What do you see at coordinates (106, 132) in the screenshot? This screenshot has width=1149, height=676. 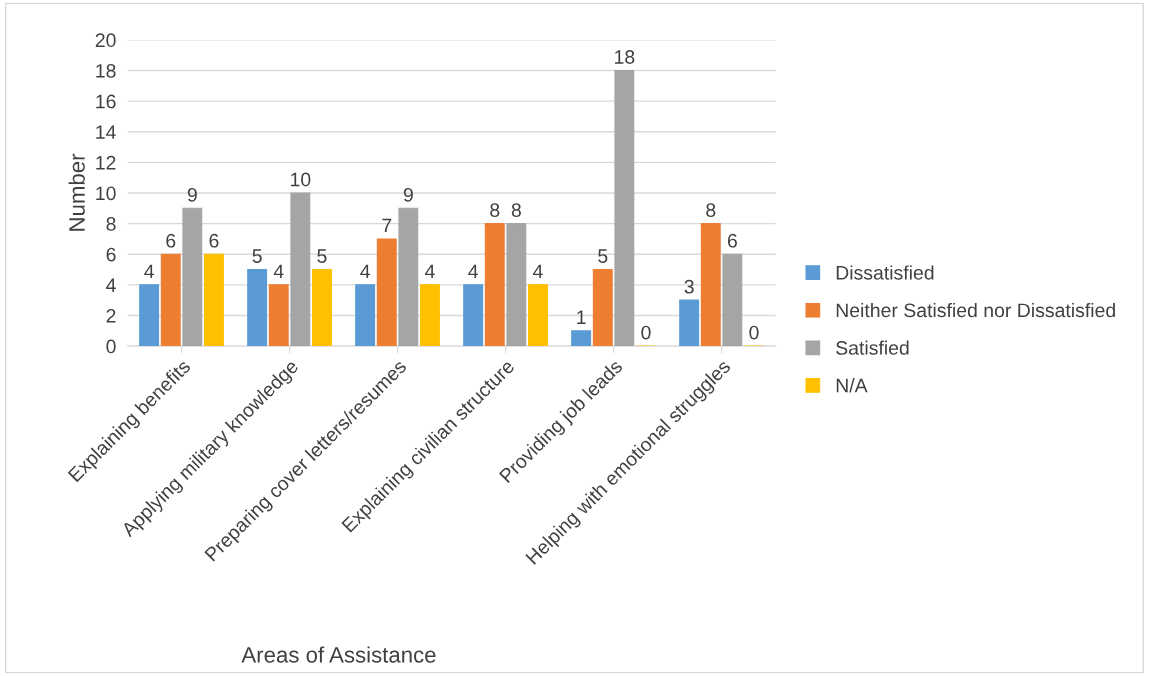 I see `y-tick-label: 14` at bounding box center [106, 132].